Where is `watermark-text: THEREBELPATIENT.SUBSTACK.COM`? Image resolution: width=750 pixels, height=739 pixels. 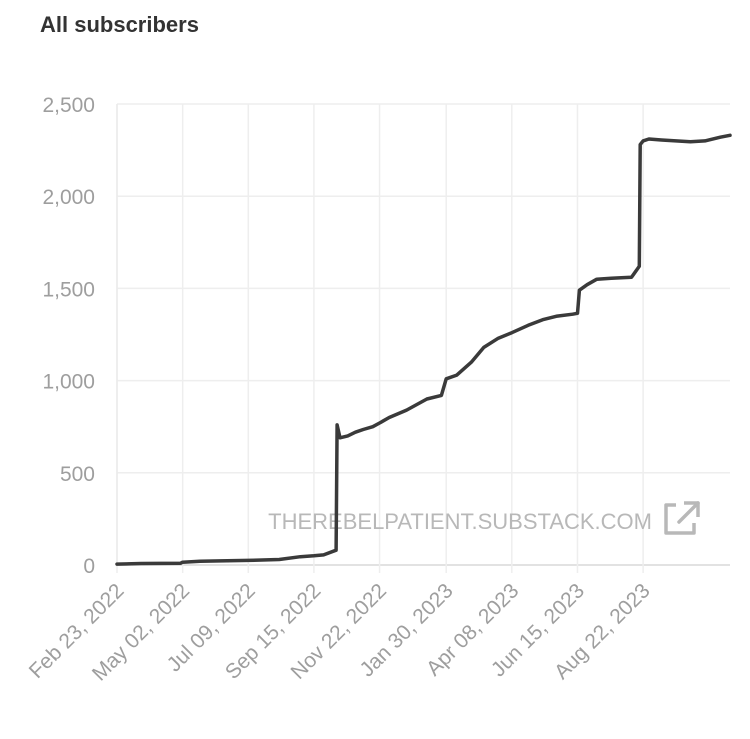 watermark-text: THEREBELPATIENT.SUBSTACK.COM is located at coordinates (460, 521).